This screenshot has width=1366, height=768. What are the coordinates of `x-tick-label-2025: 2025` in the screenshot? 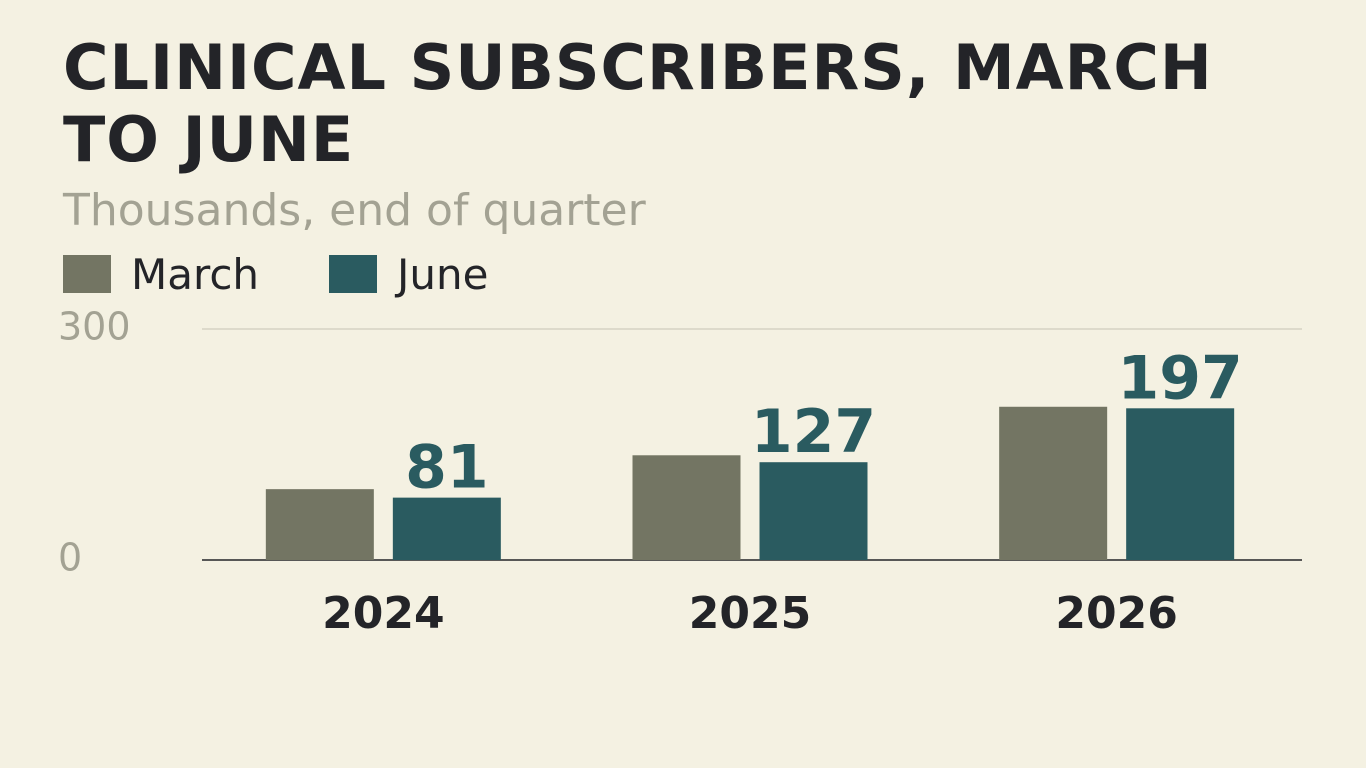 It's located at (750, 613).